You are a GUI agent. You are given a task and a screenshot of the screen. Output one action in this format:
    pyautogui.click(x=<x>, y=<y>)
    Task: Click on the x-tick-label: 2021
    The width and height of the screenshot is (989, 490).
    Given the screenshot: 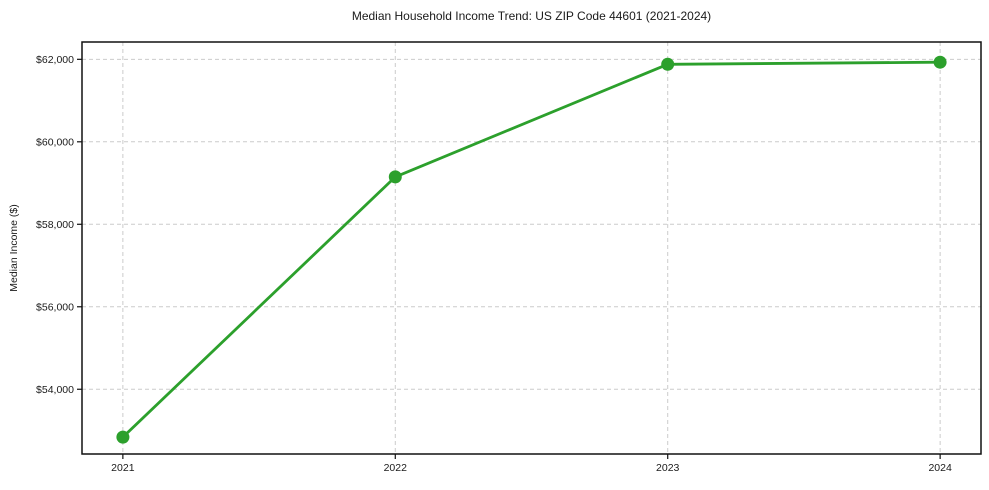 What is the action you would take?
    pyautogui.click(x=123, y=468)
    